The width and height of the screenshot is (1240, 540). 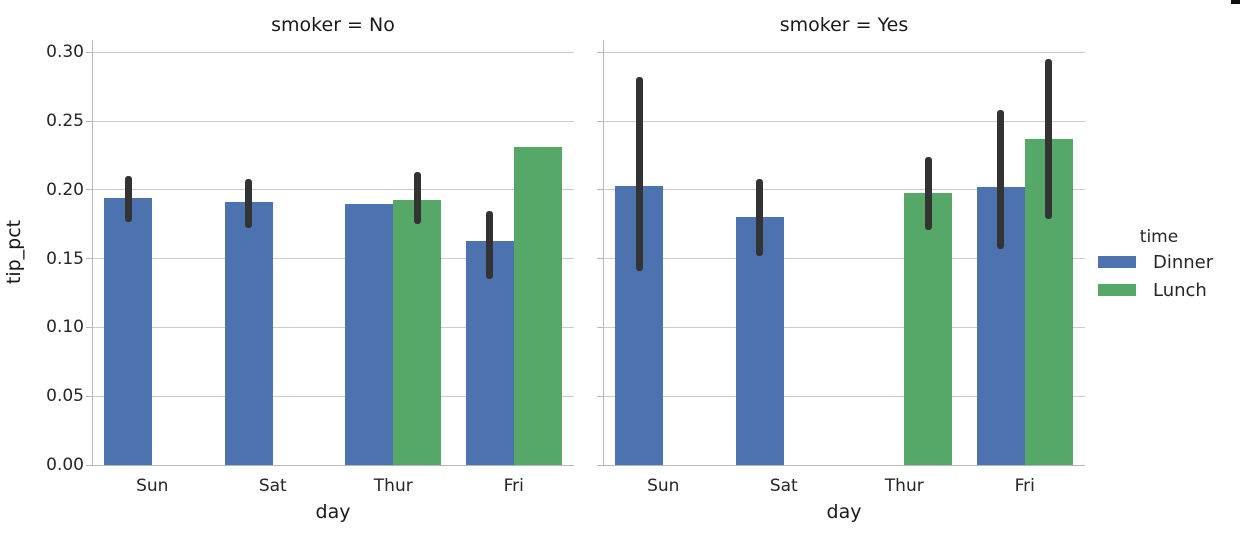 I want to click on y-tick-label: 0.20, so click(x=65, y=189).